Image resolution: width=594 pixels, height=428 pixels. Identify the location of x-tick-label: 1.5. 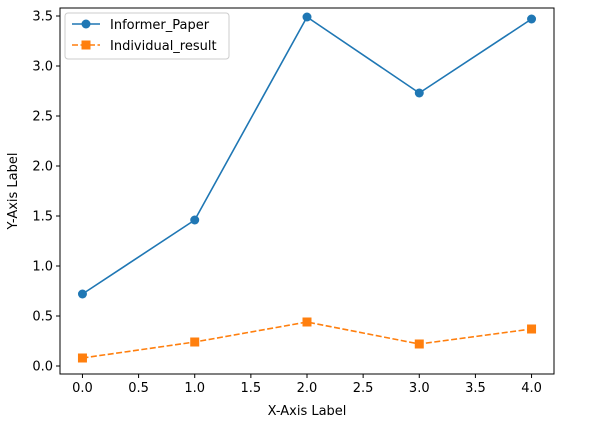
(251, 388).